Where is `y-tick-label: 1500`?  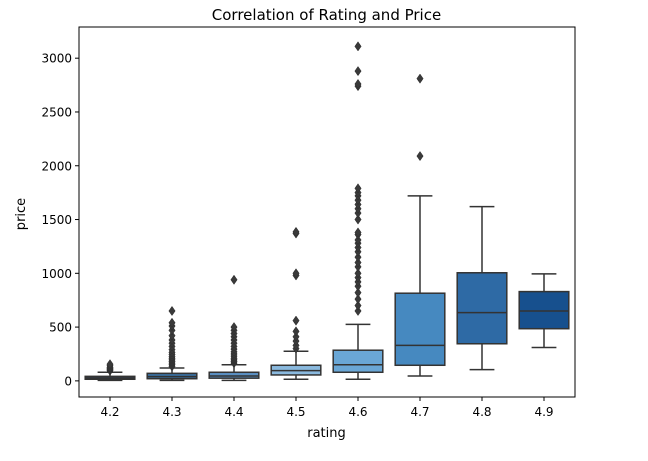 y-tick-label: 1500 is located at coordinates (56, 220).